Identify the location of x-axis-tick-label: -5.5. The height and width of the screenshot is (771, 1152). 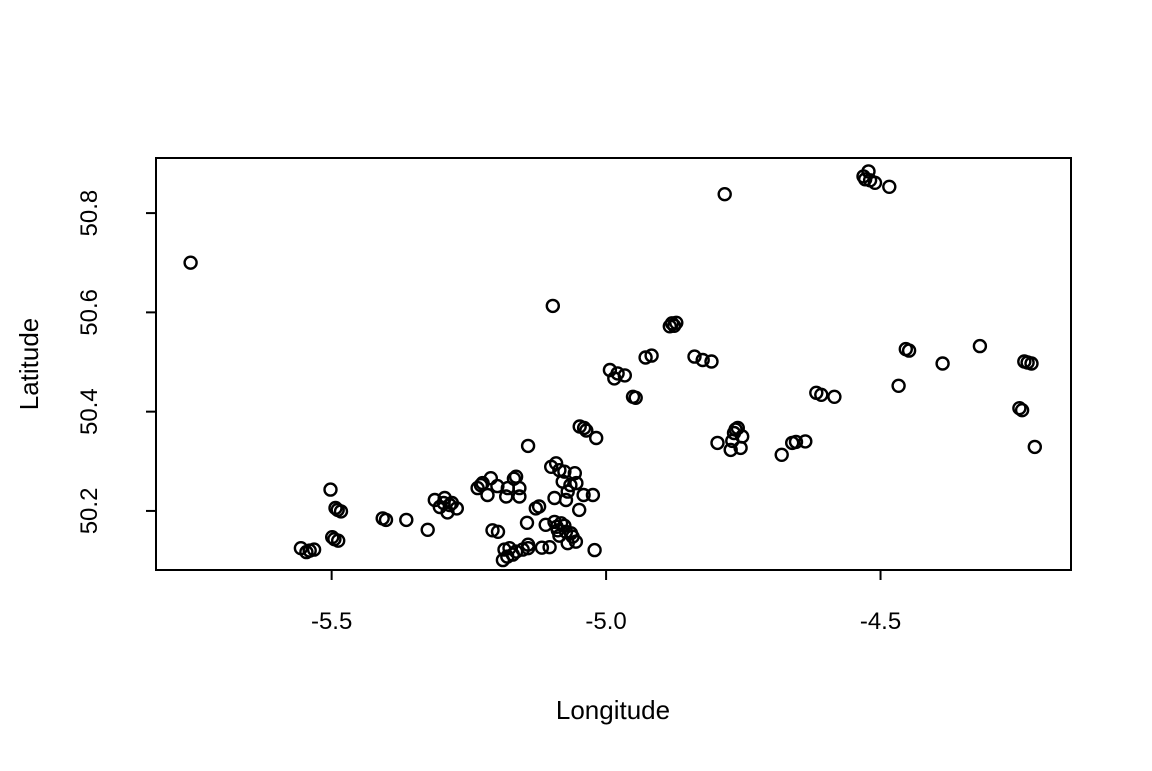
(331, 621).